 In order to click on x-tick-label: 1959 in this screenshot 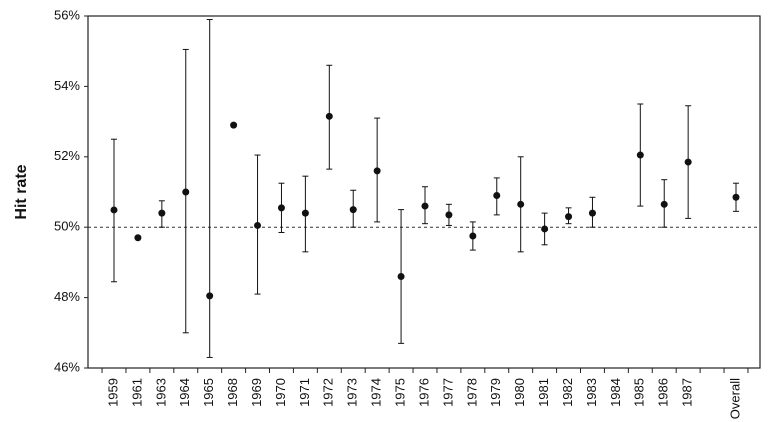, I will do `click(112, 392)`.